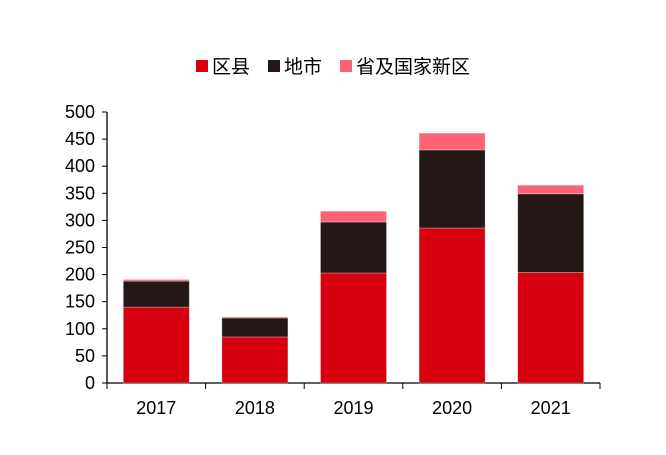  What do you see at coordinates (551, 408) in the screenshot?
I see `x-tick-label: 2021` at bounding box center [551, 408].